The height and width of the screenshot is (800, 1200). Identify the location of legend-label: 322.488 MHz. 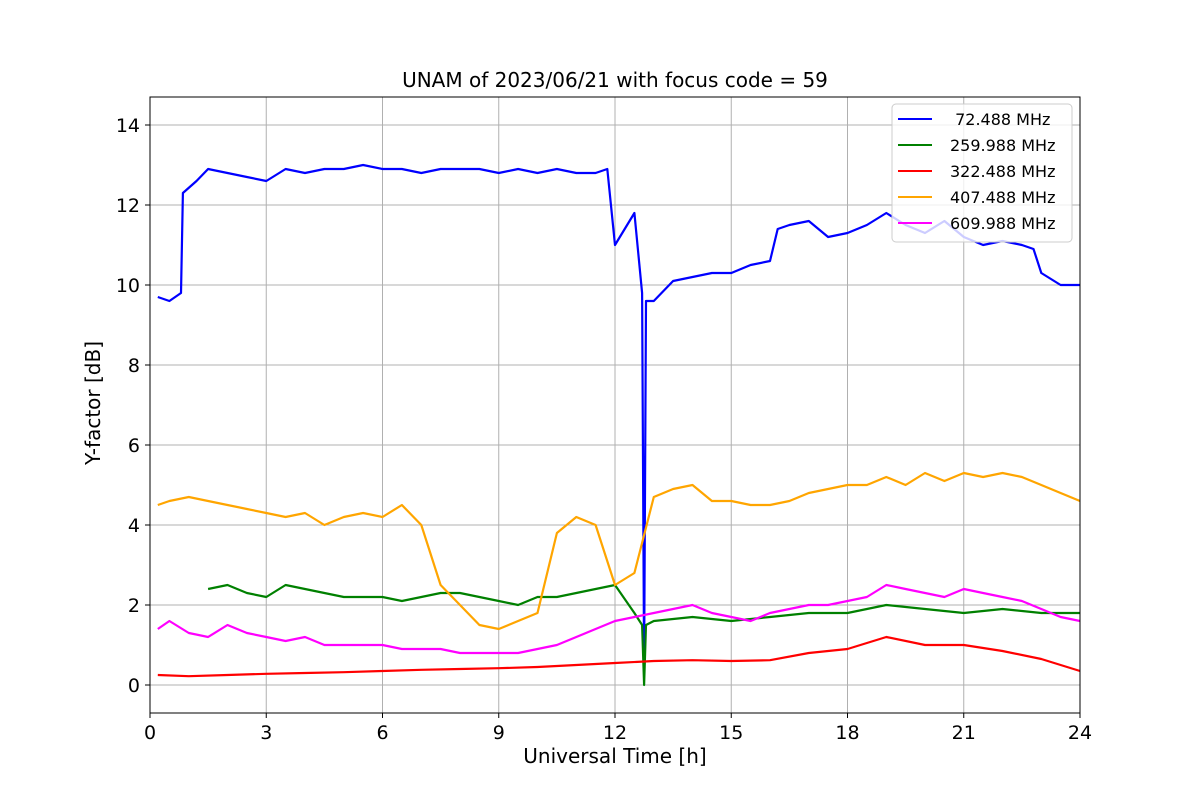
(1002, 171).